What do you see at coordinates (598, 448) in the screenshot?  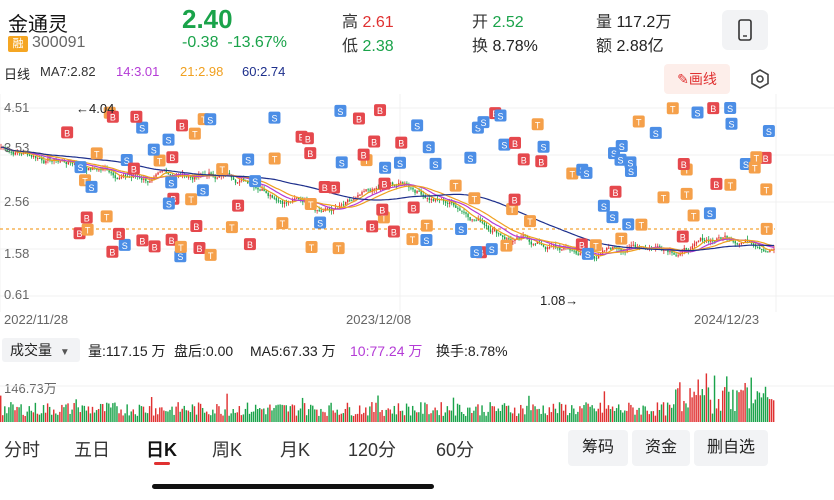 I see `chips-button: 筹码` at bounding box center [598, 448].